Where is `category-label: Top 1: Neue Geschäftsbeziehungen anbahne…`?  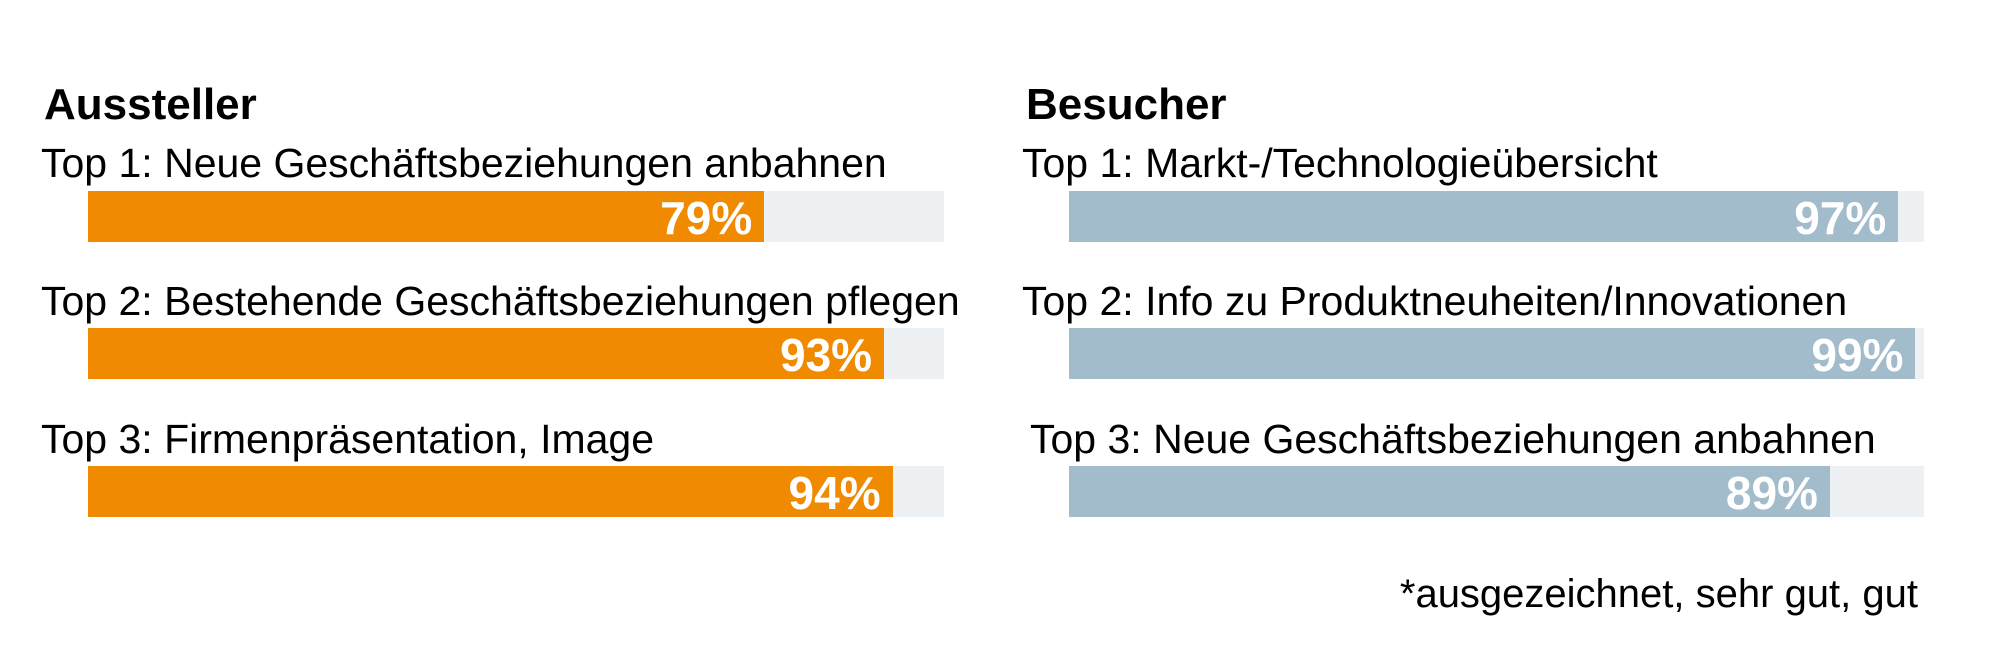 category-label: Top 1: Neue Geschäftsbeziehungen anbahne… is located at coordinates (464, 163).